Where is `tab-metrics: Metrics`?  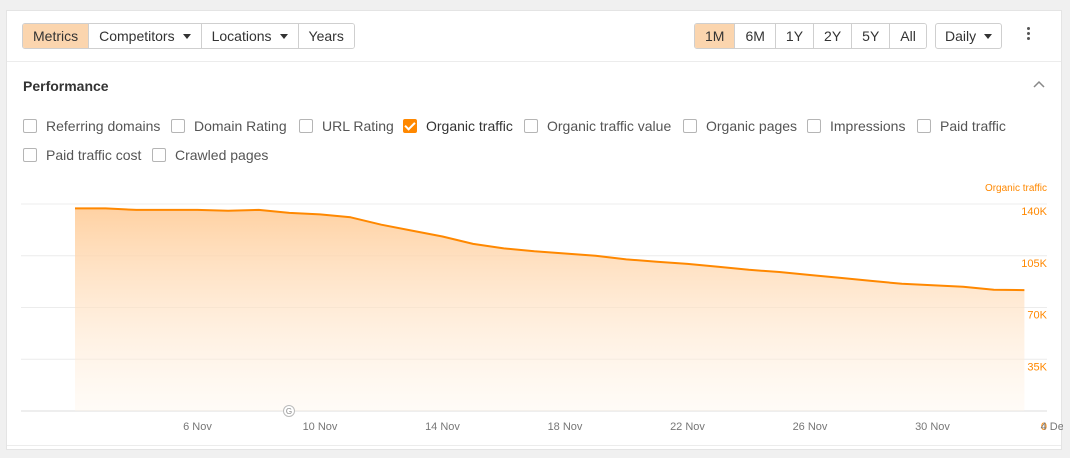
tab-metrics: Metrics is located at coordinates (56, 36).